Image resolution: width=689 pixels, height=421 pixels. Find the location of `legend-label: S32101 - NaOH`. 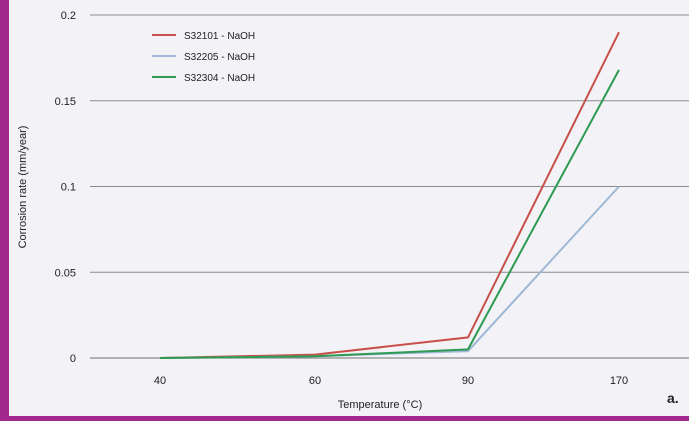

legend-label: S32101 - NaOH is located at coordinates (219, 36).